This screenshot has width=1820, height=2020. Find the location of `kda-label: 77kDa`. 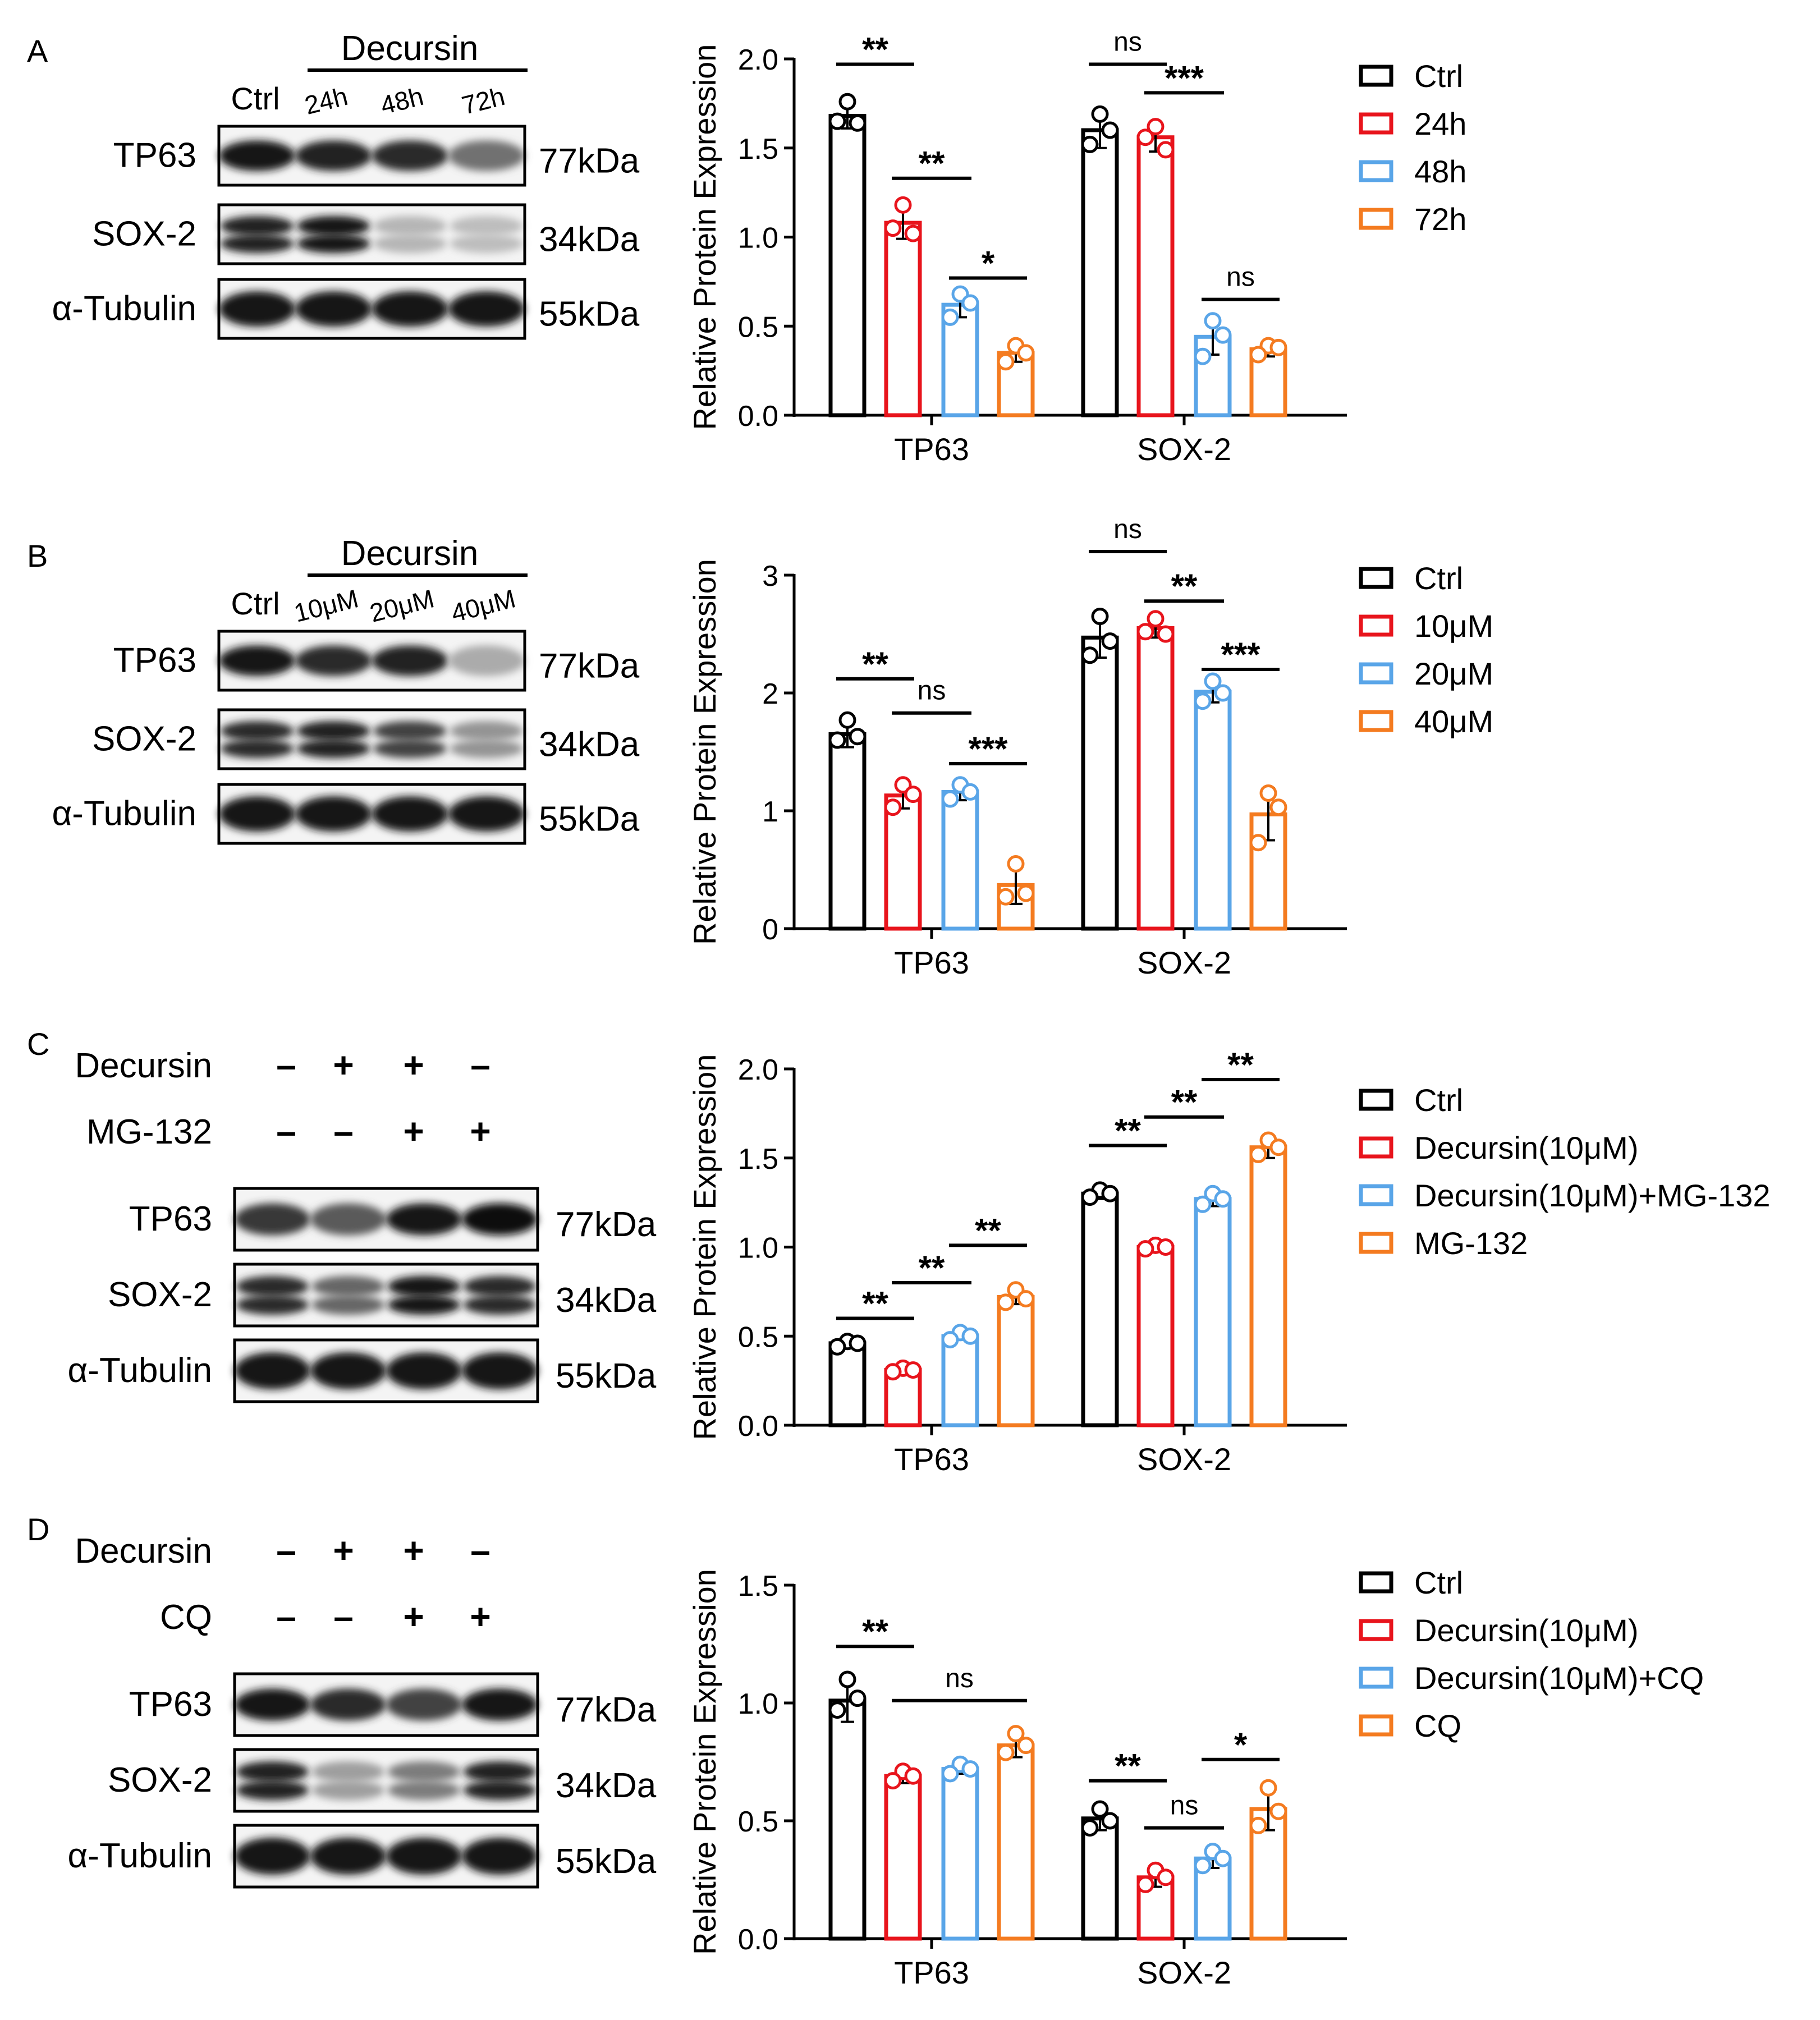

kda-label: 77kDa is located at coordinates (590, 666).